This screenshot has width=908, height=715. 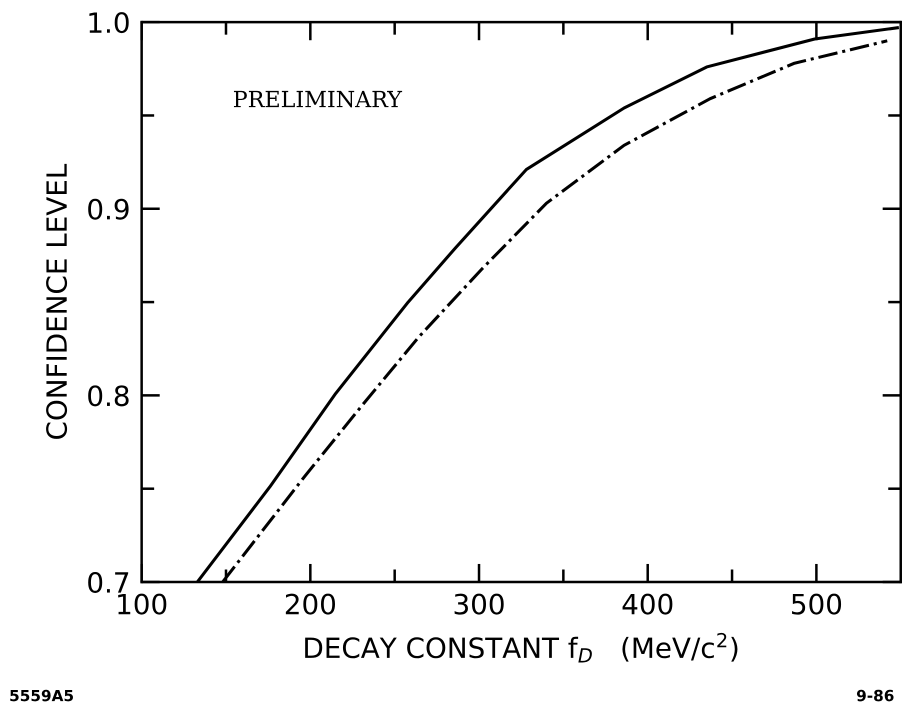 What do you see at coordinates (817, 604) in the screenshot?
I see `x-tick-label: 500` at bounding box center [817, 604].